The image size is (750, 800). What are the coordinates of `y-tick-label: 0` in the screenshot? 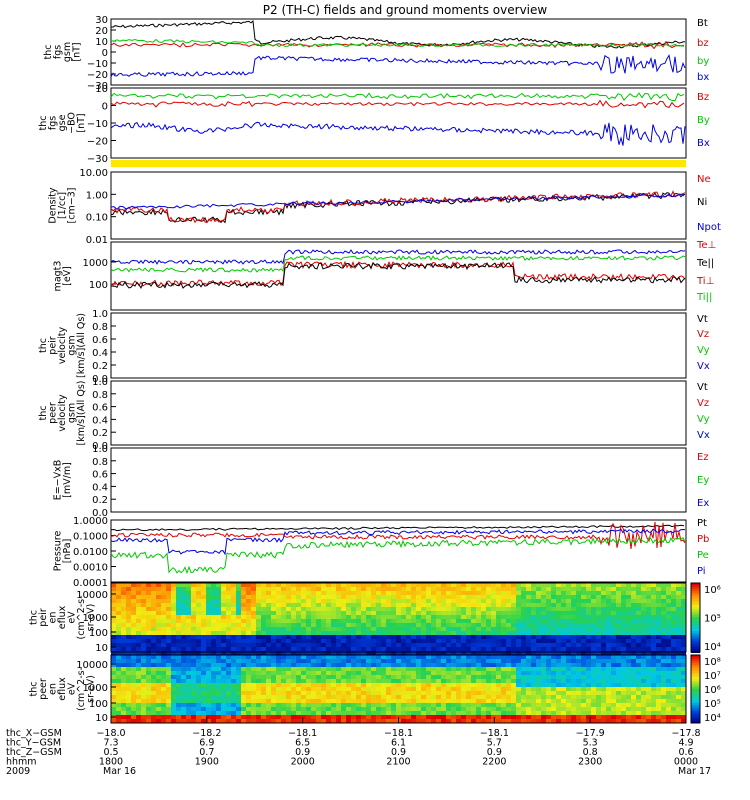 It's located at (105, 107).